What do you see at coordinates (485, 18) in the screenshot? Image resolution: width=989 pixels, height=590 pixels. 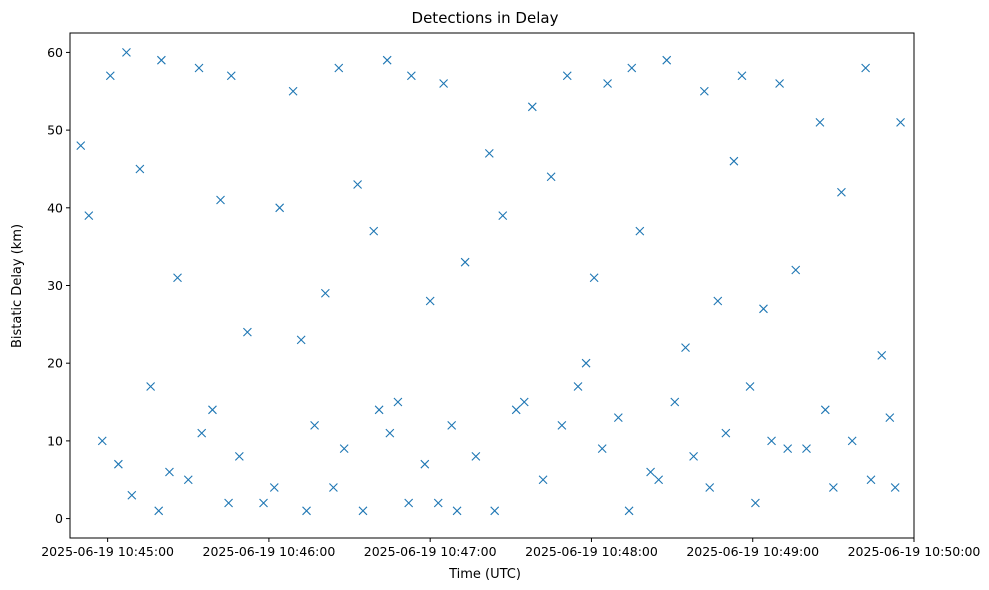 I see `chart-title: Detections in Delay` at bounding box center [485, 18].